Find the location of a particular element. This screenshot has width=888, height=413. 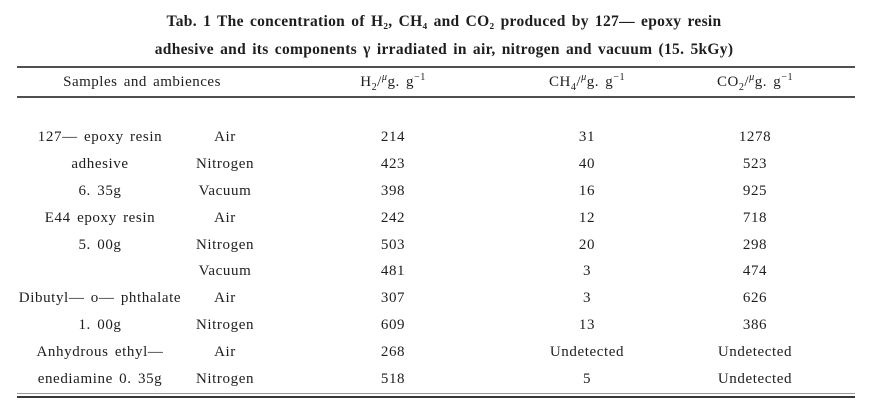

gas-subscript: 4 is located at coordinates (573, 87).